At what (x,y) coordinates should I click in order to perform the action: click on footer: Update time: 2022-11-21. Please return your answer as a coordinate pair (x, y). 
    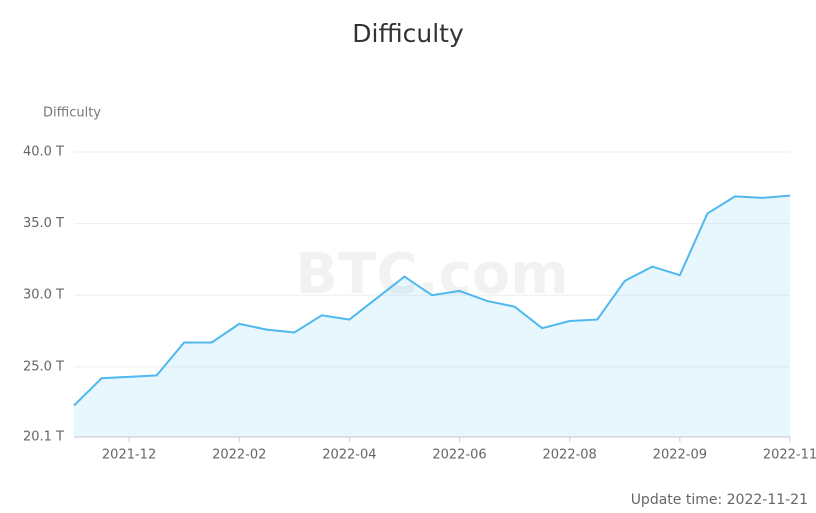
    Looking at the image, I should click on (719, 500).